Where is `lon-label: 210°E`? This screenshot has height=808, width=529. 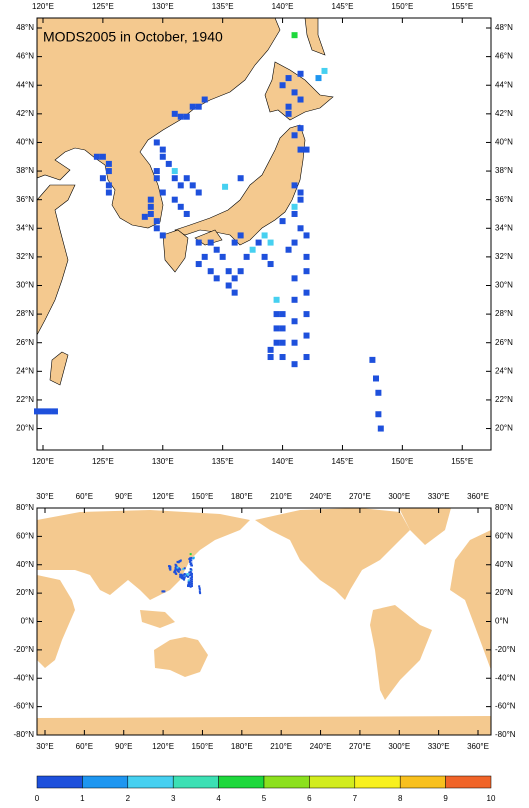 lon-label: 210°E is located at coordinates (281, 746).